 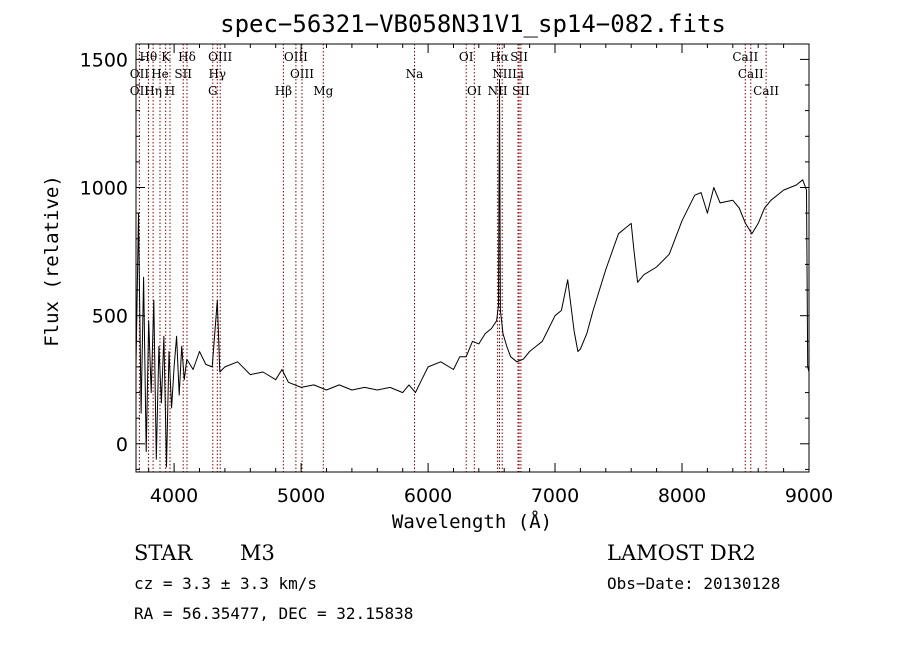 What do you see at coordinates (474, 91) in the screenshot?
I see `line-label-24: OI` at bounding box center [474, 91].